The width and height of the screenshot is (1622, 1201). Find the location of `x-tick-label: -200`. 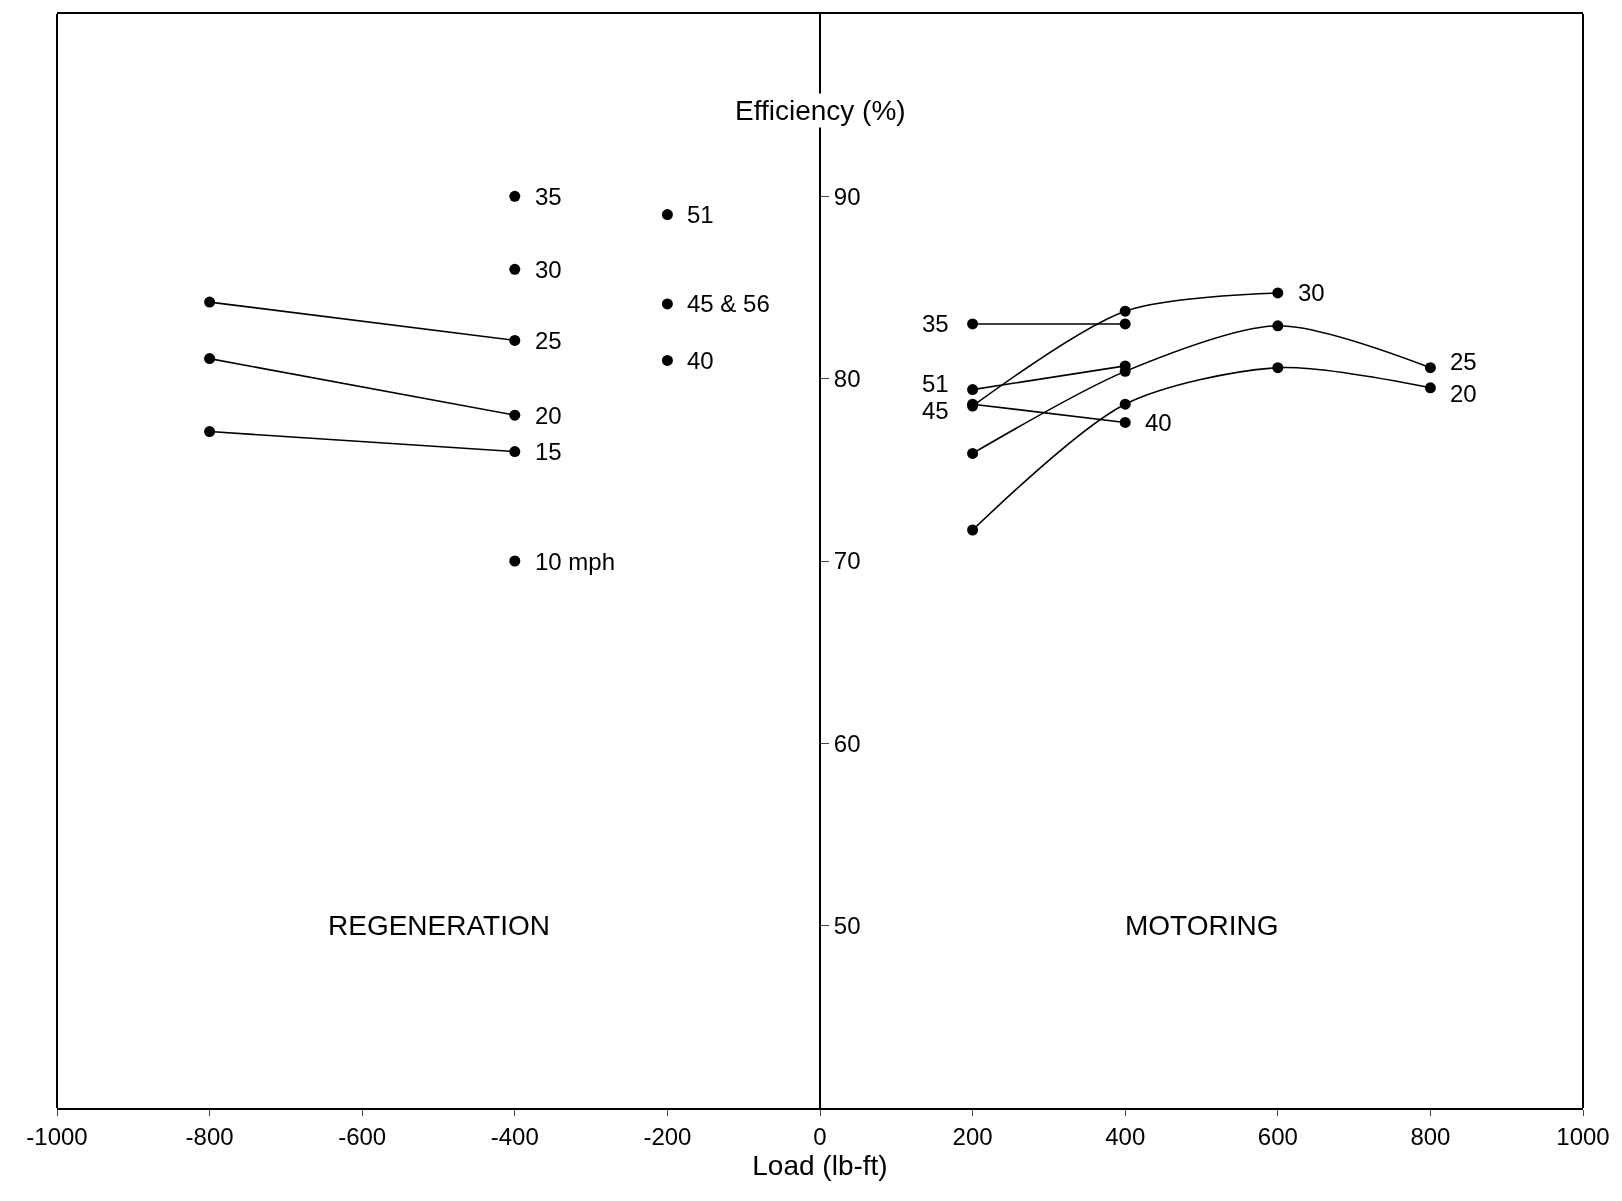

x-tick-label: -200 is located at coordinates (667, 1136).